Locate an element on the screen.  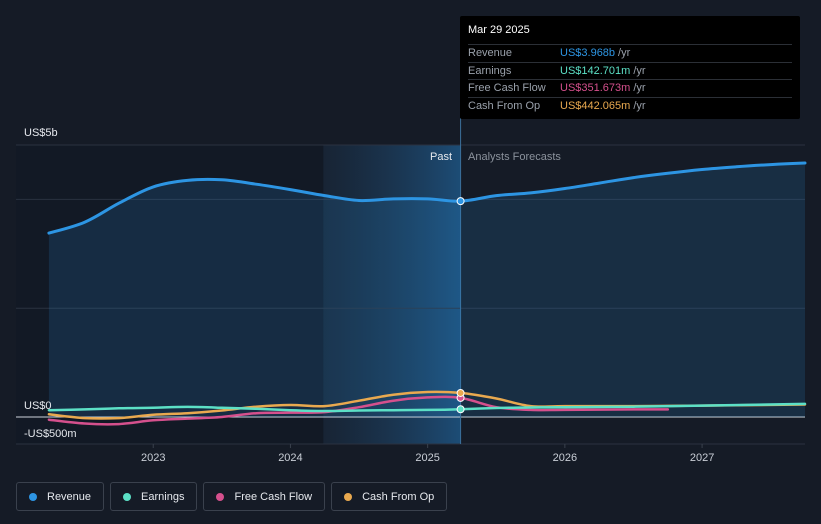
x-tick-label: 2027 is located at coordinates (702, 458).